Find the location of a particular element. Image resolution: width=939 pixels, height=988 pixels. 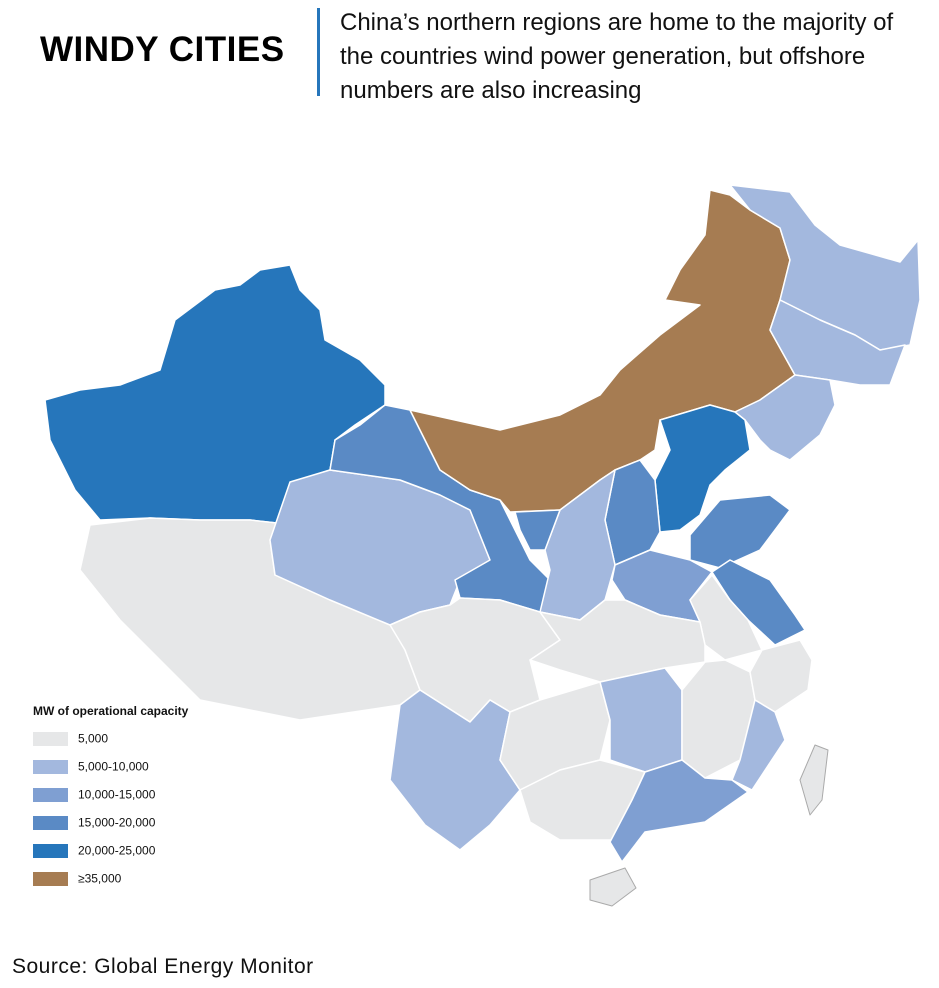

legend-label: 10,000-15,000 is located at coordinates (117, 795).